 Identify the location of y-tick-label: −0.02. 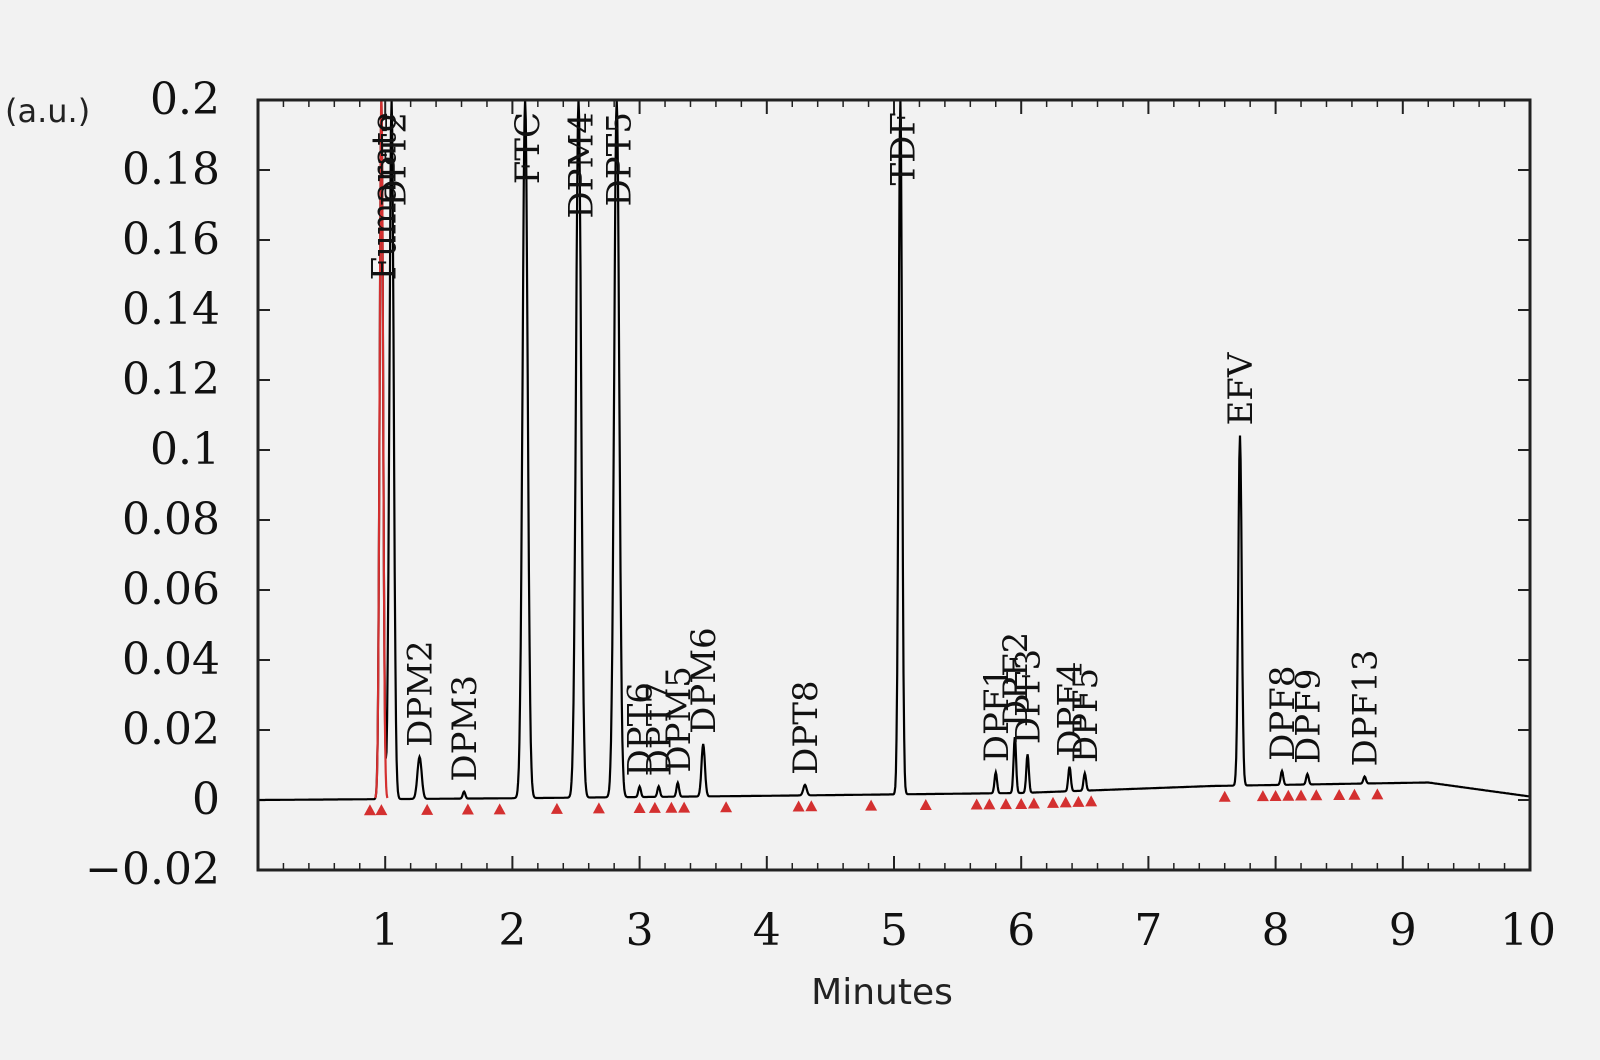
(152, 869).